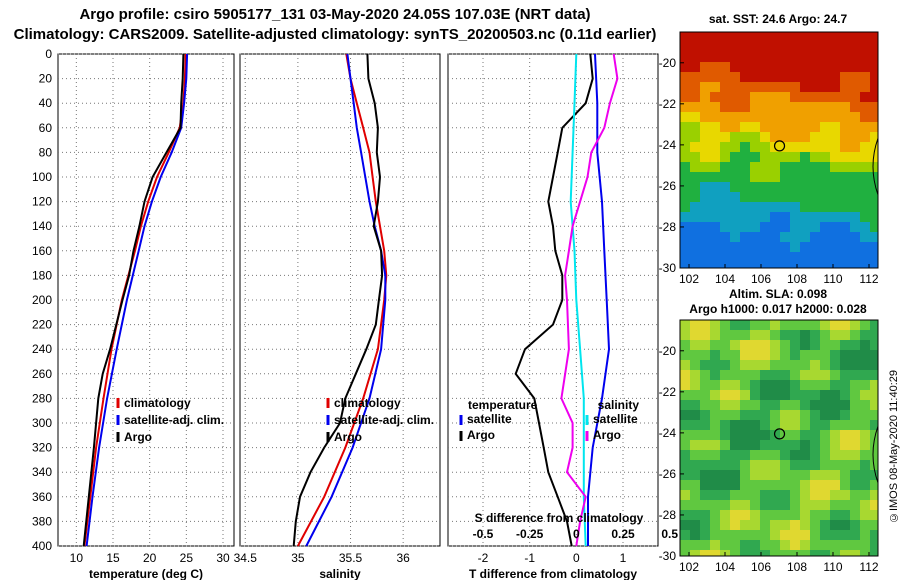 The image size is (900, 580). Describe the element at coordinates (48, 54) in the screenshot. I see `depth-tick-label: 0` at that location.